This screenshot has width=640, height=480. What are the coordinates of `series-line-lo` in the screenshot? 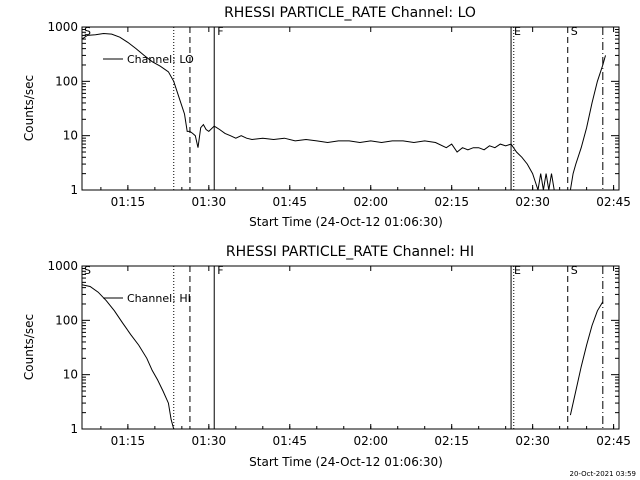 It's located at (587, 123).